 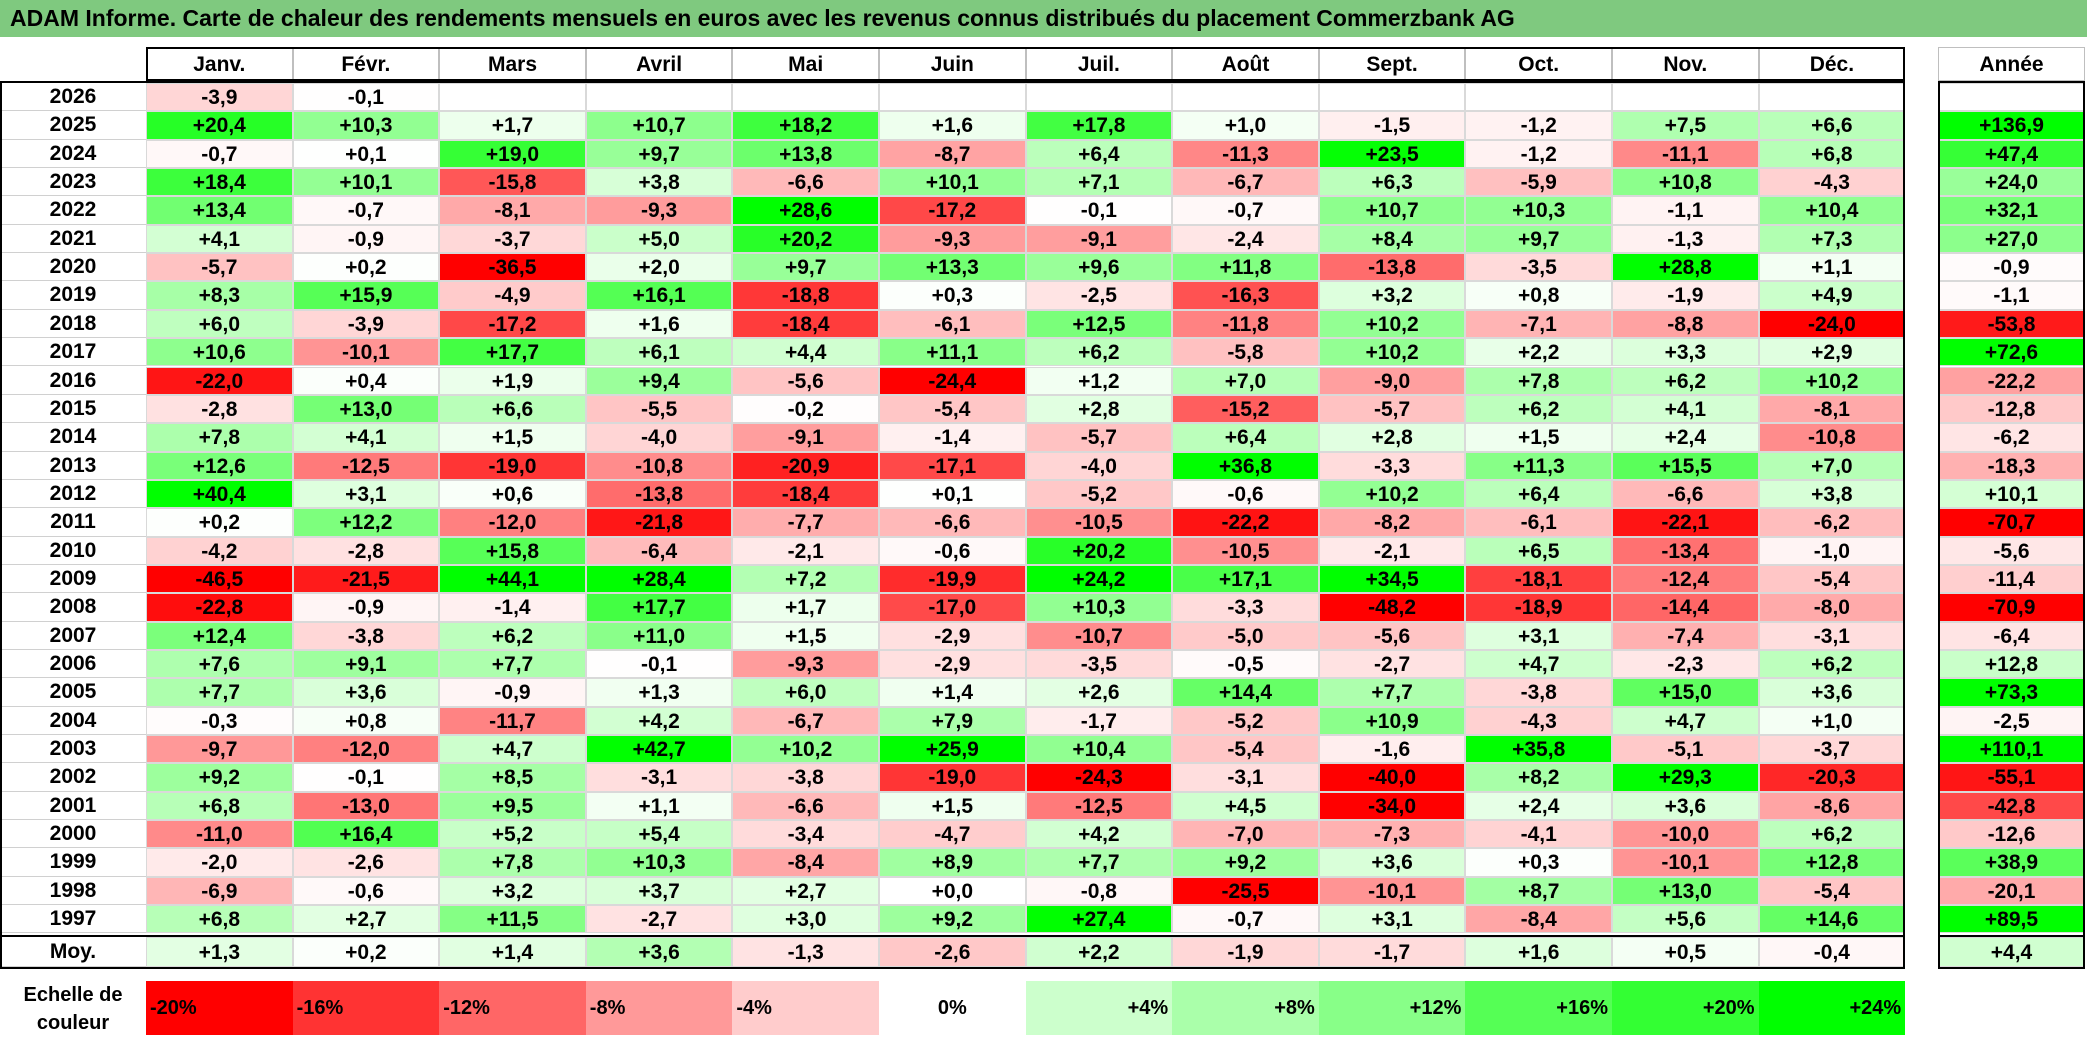 What do you see at coordinates (1832, 352) in the screenshot?
I see `heatmap-cell: +2,9` at bounding box center [1832, 352].